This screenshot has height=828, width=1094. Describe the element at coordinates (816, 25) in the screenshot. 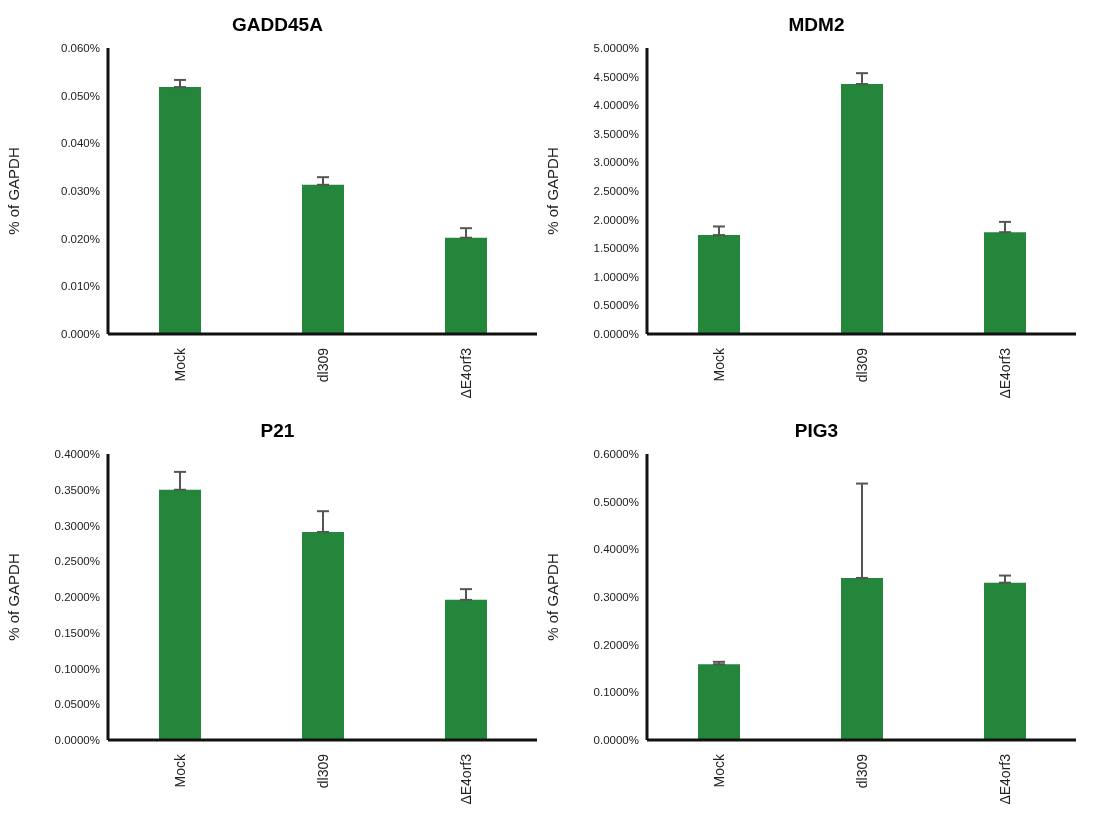

I see `chart-title: MDM2` at that location.